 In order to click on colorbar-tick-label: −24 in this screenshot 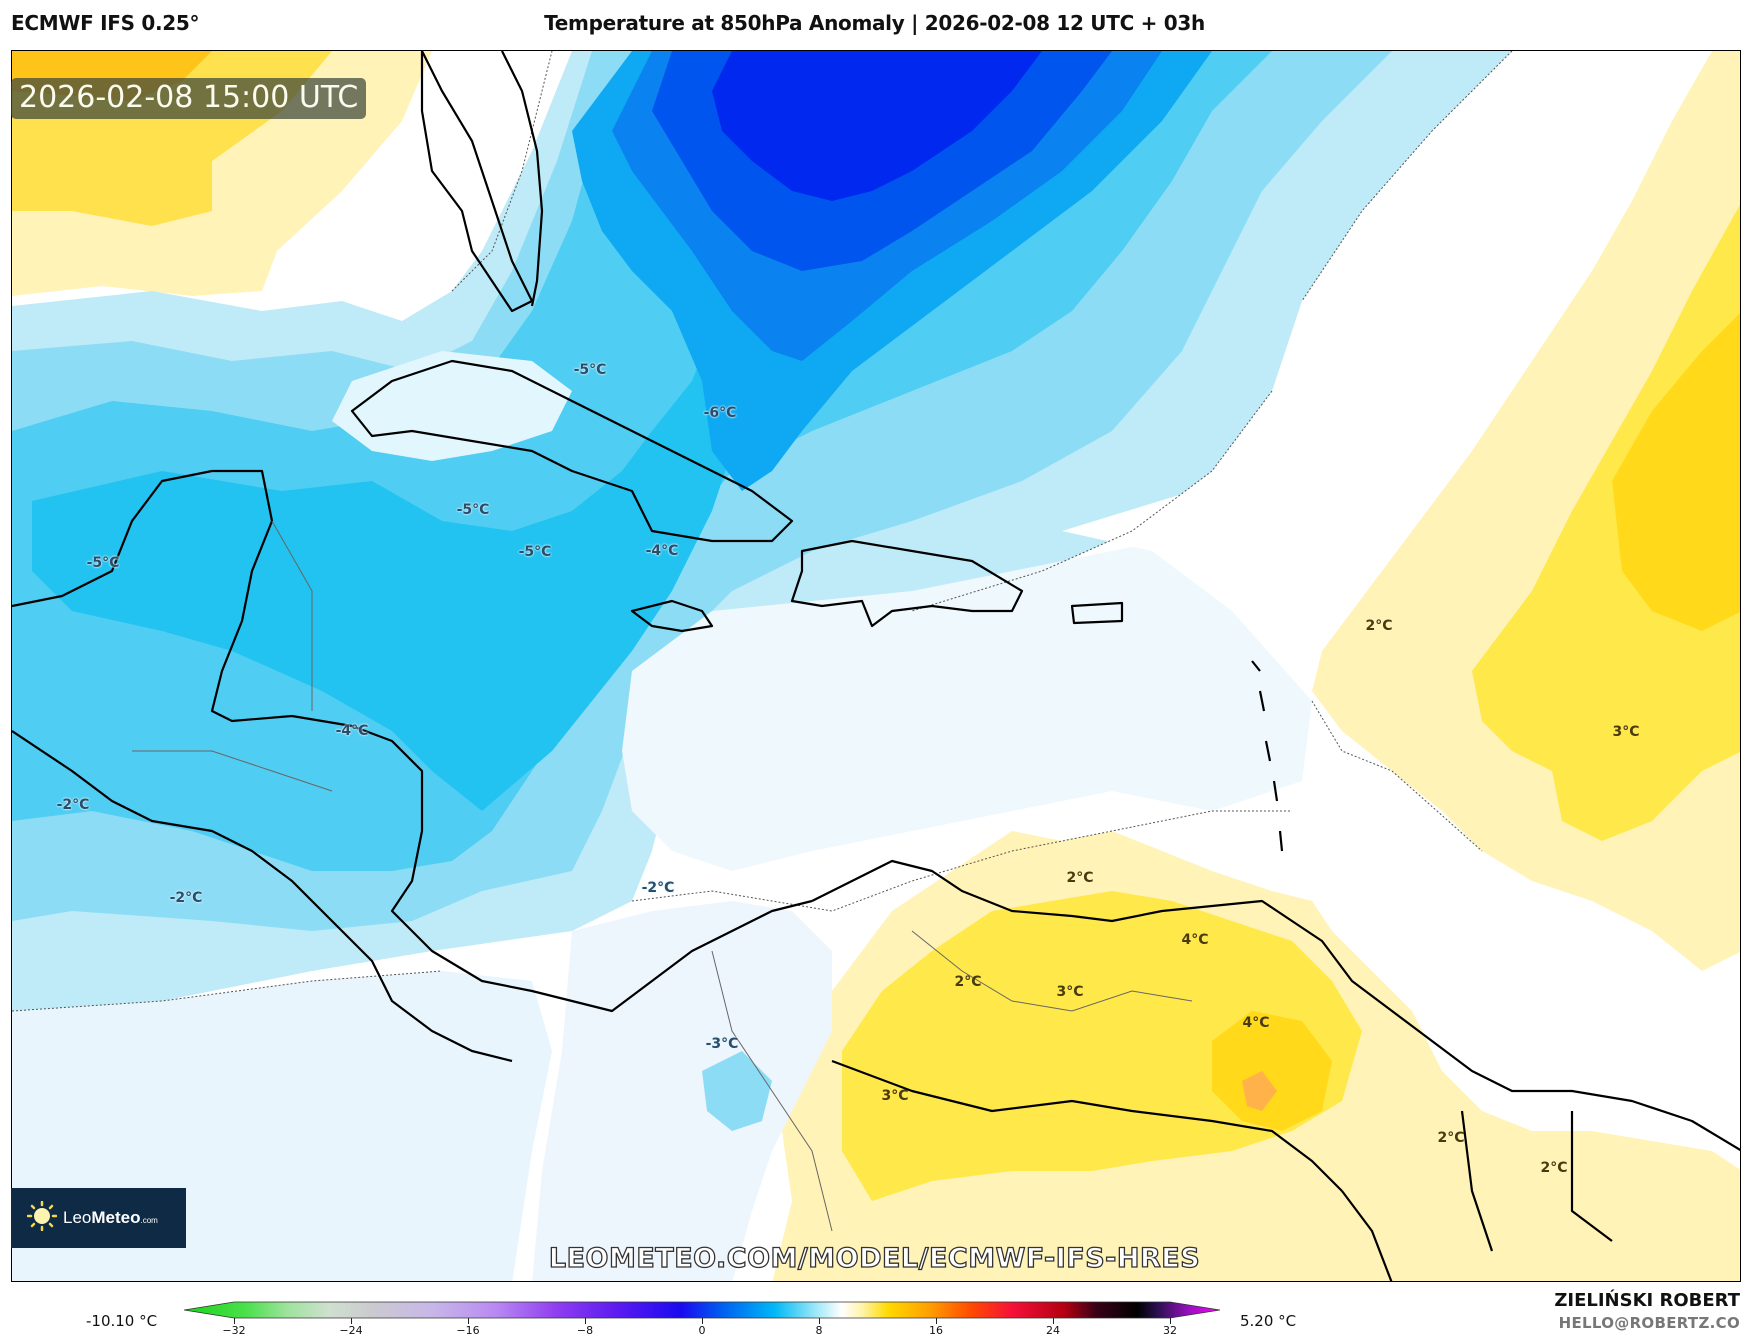, I will do `click(351, 1330)`.